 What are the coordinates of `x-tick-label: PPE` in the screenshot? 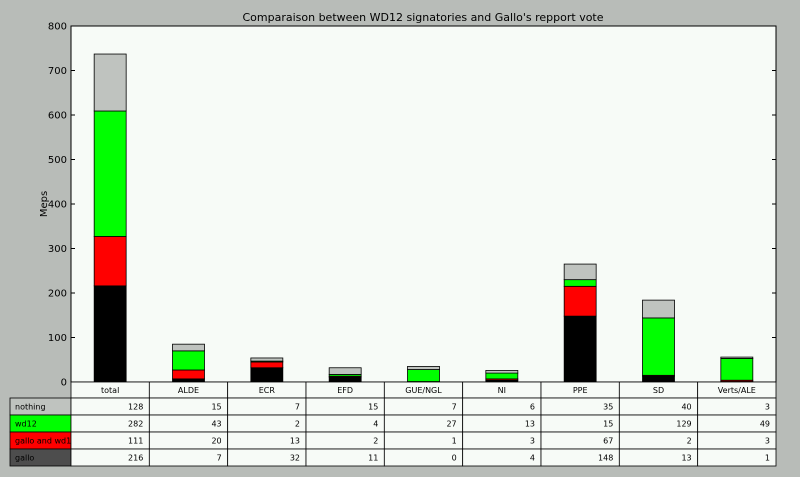 It's located at (580, 390).